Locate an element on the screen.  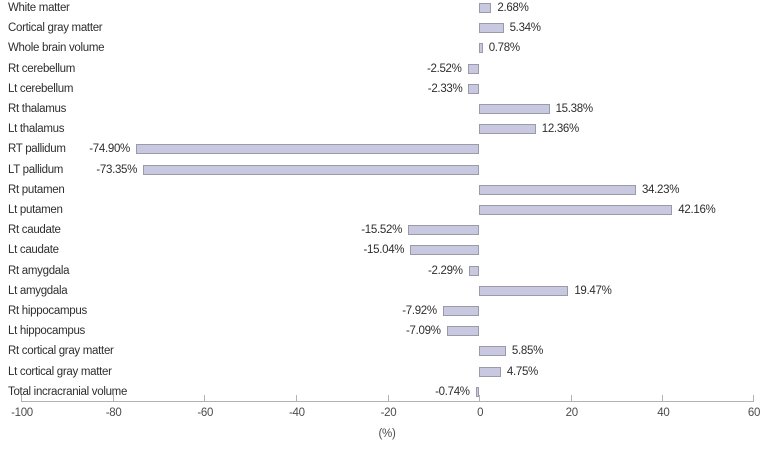
value-label: 2.68% is located at coordinates (513, 8).